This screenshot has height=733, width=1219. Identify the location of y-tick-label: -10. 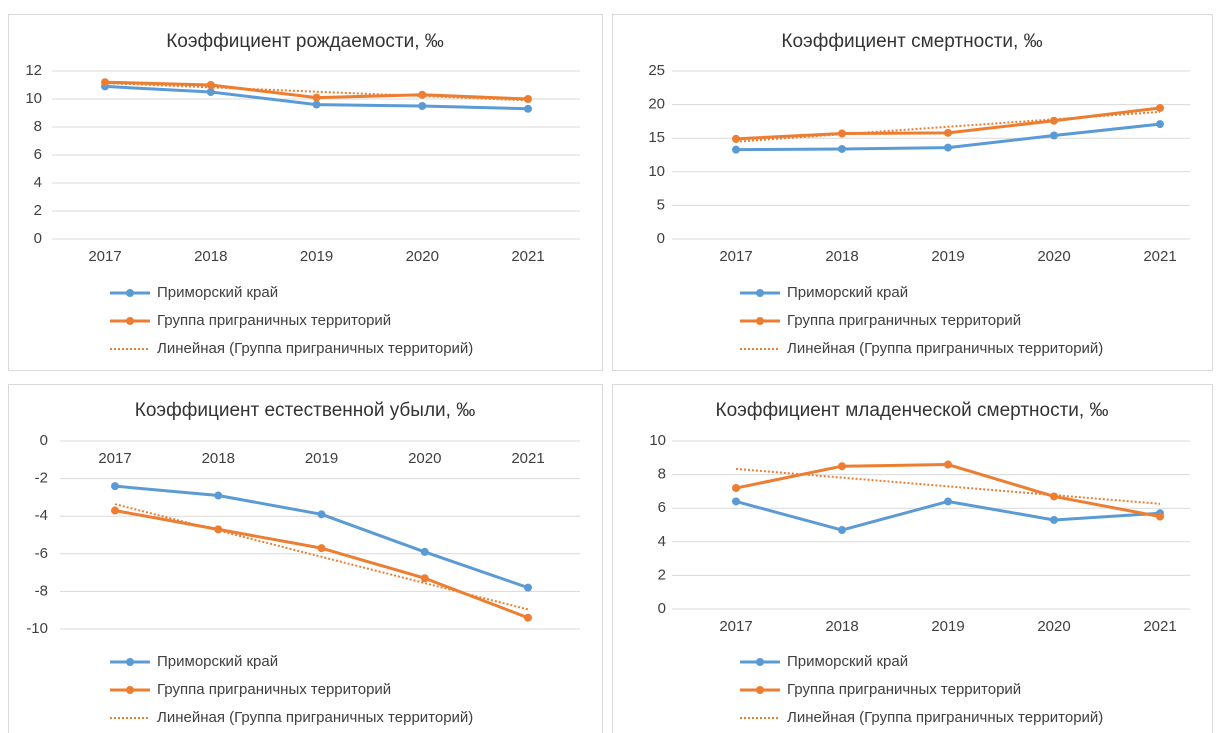
(37, 628).